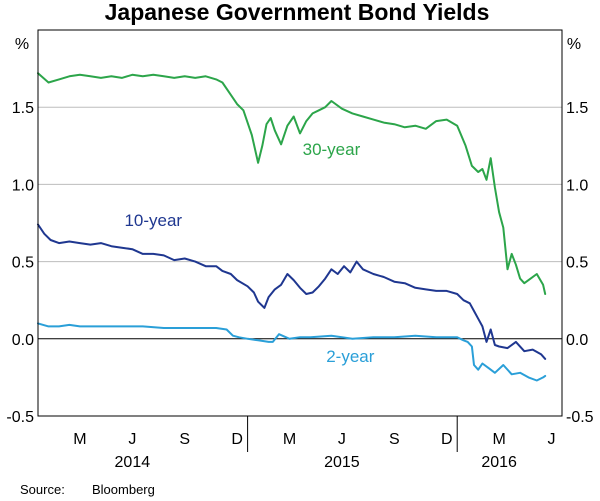 The width and height of the screenshot is (600, 501). I want to click on y-tick-label-right: -0.5, so click(580, 417).